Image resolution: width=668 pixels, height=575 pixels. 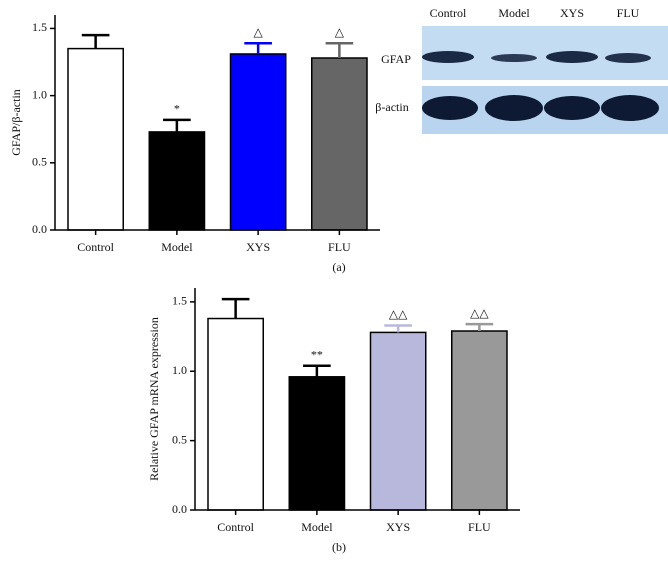 I want to click on lane-label: FLU, so click(x=628, y=13).